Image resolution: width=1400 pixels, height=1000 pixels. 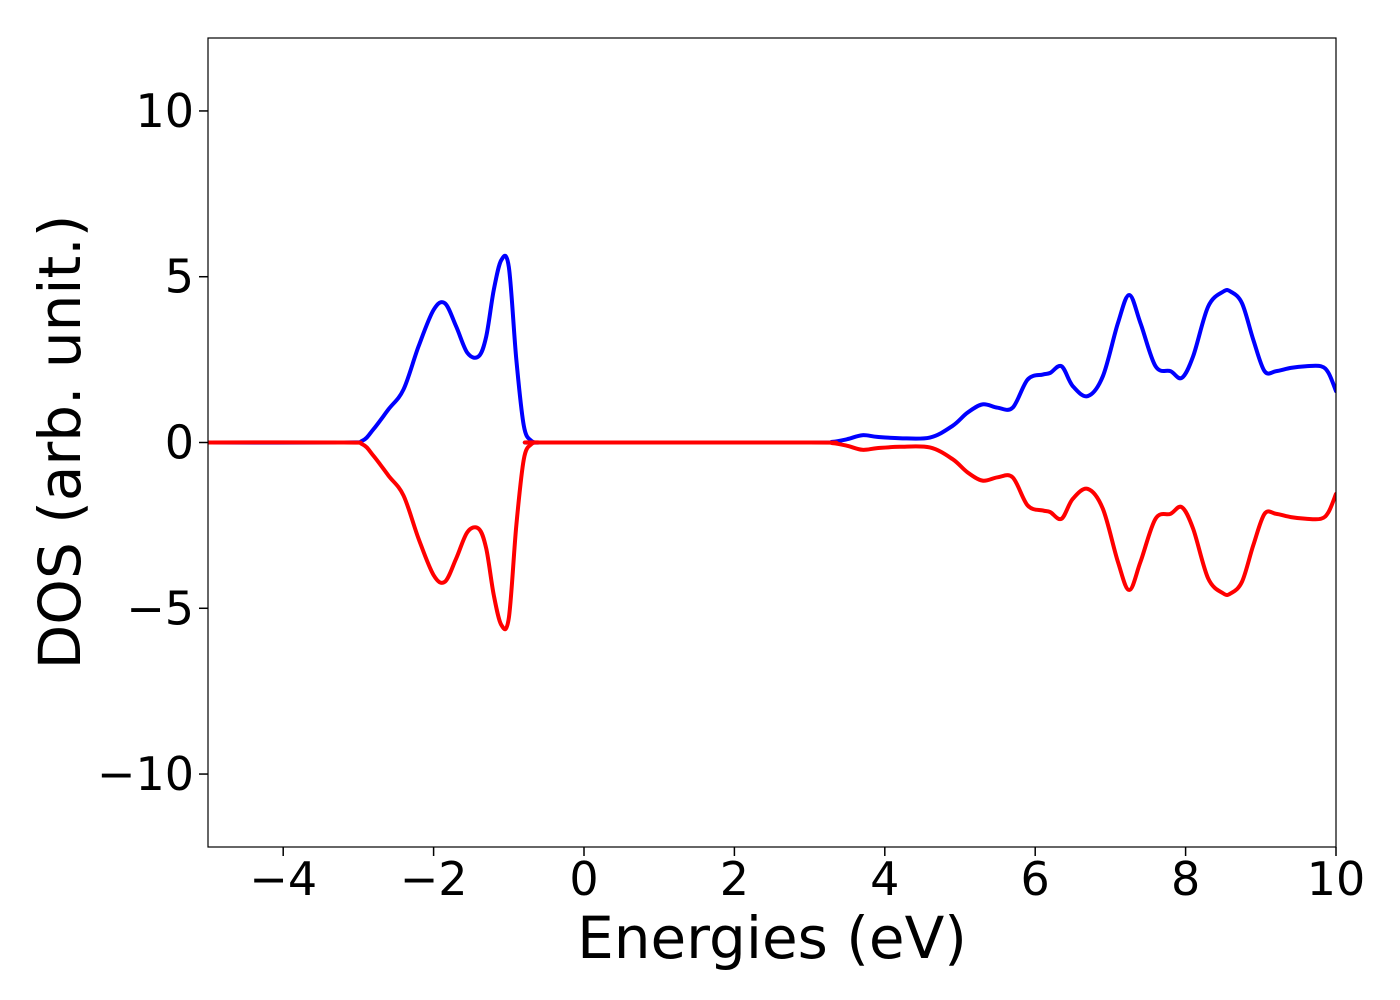 I want to click on x-tick-label: 4, so click(x=884, y=879).